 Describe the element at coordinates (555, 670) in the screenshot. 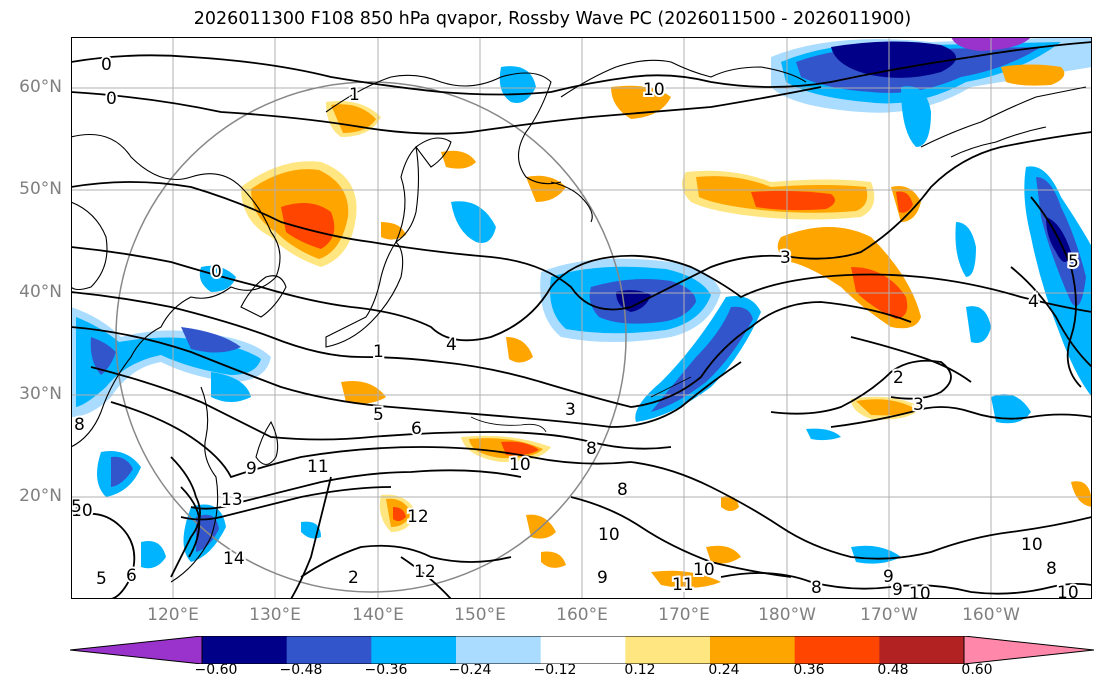

I see `colorbar-tick: −0.12` at that location.